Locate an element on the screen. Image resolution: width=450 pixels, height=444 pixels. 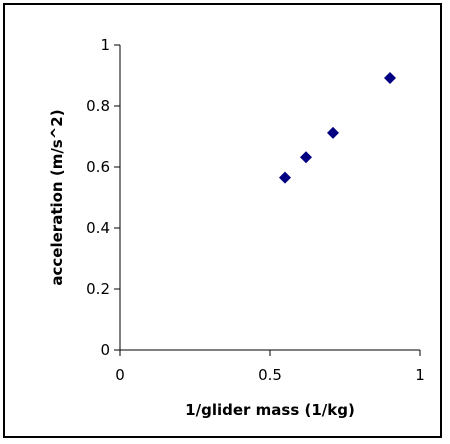
x-tick-label: 0 is located at coordinates (120, 375).